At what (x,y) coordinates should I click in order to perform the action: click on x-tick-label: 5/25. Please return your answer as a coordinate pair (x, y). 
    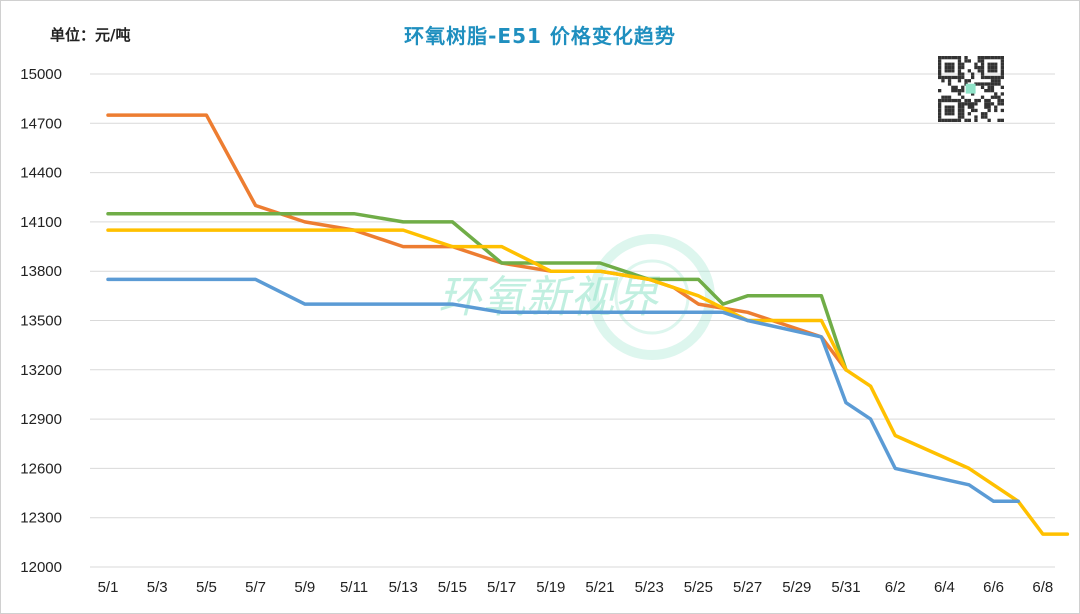
    Looking at the image, I should click on (698, 587).